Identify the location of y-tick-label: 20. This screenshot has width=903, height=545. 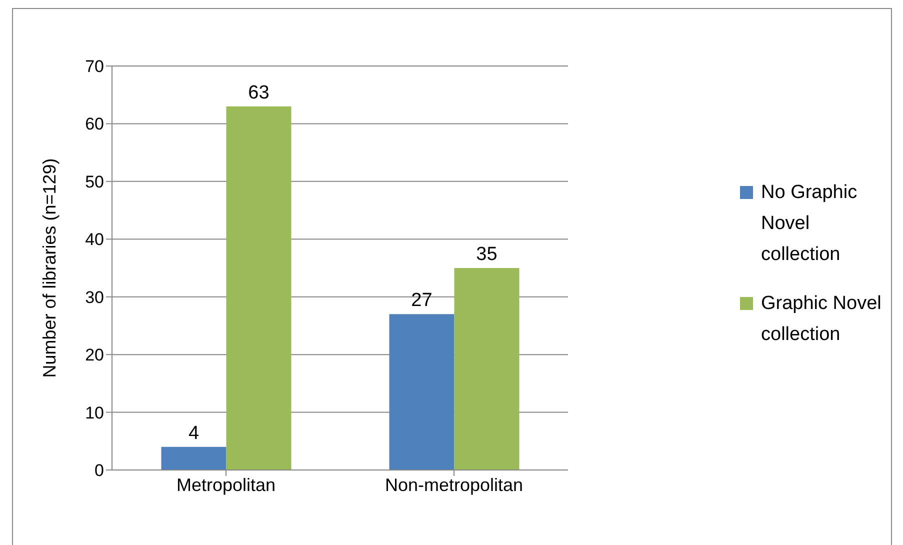
(94, 355).